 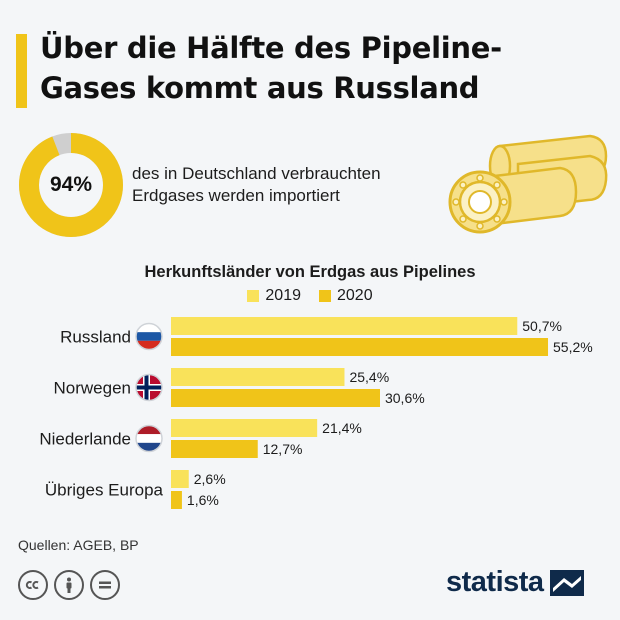 What do you see at coordinates (283, 295) in the screenshot?
I see `legend-label-2019: 2019` at bounding box center [283, 295].